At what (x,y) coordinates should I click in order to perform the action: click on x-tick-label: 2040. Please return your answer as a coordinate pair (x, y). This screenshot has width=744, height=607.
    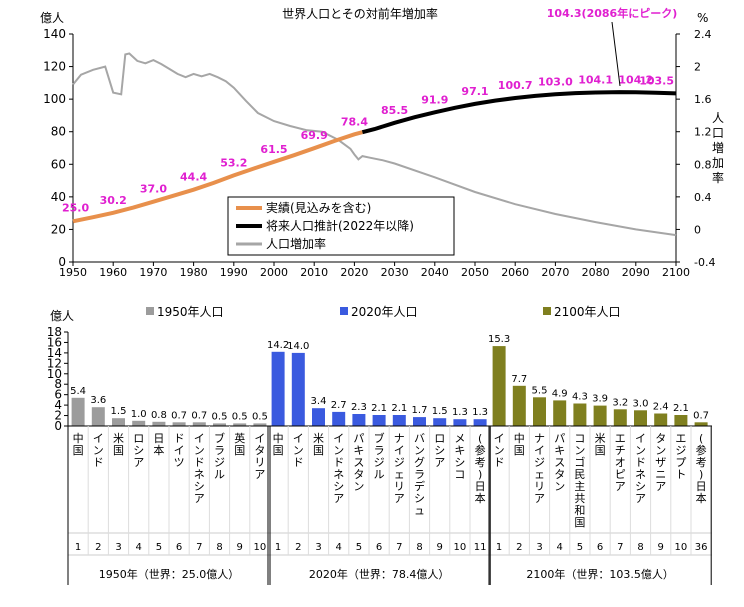
    Looking at the image, I should click on (435, 272).